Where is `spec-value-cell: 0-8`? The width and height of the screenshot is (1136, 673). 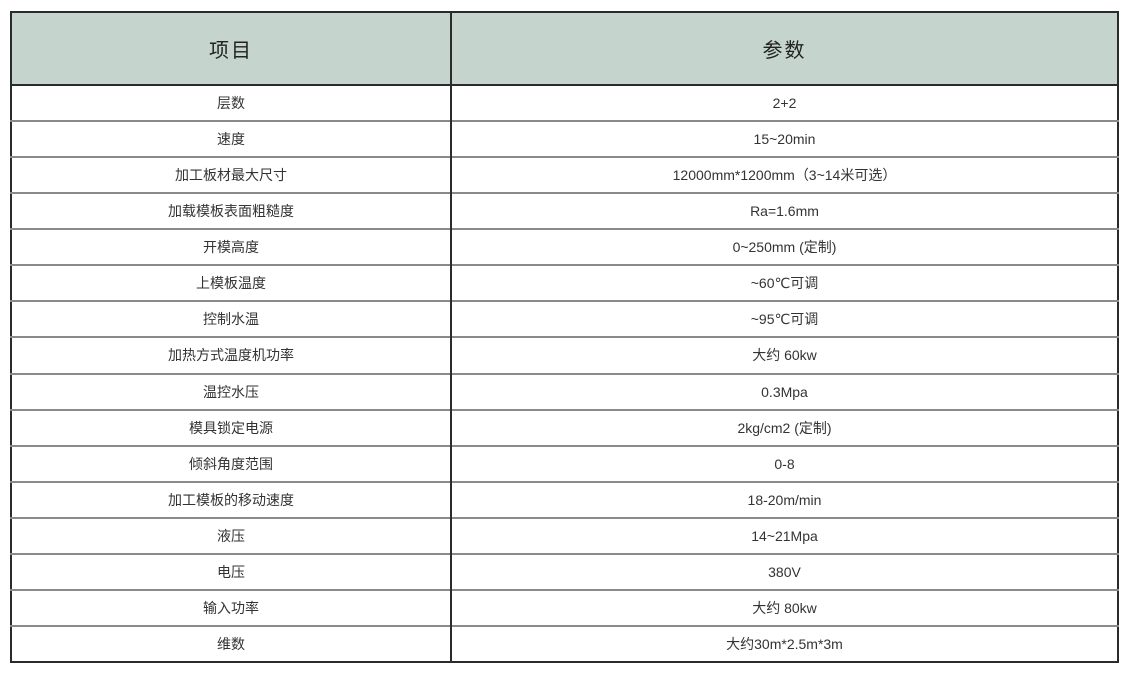
spec-value-cell: 0-8 is located at coordinates (784, 463).